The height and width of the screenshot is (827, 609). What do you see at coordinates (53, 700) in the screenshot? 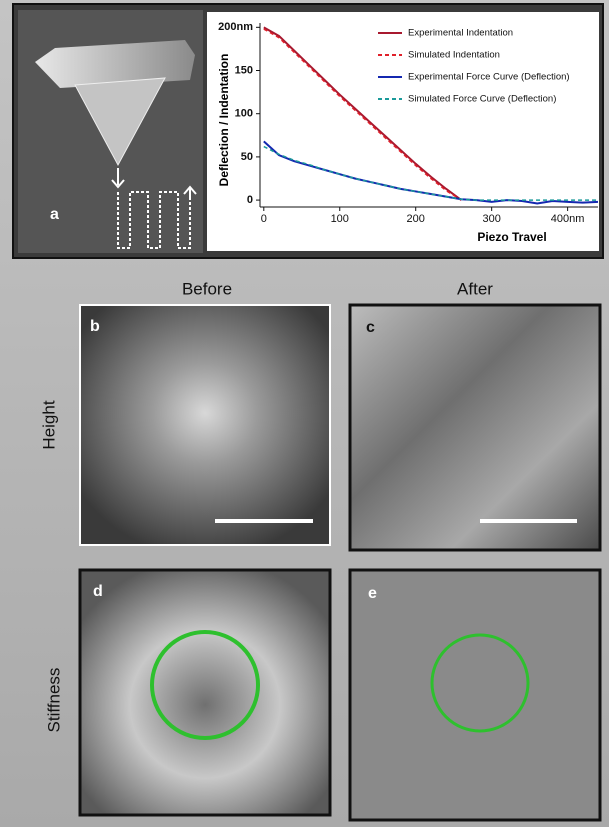
I see `row-label: Stiffness` at bounding box center [53, 700].